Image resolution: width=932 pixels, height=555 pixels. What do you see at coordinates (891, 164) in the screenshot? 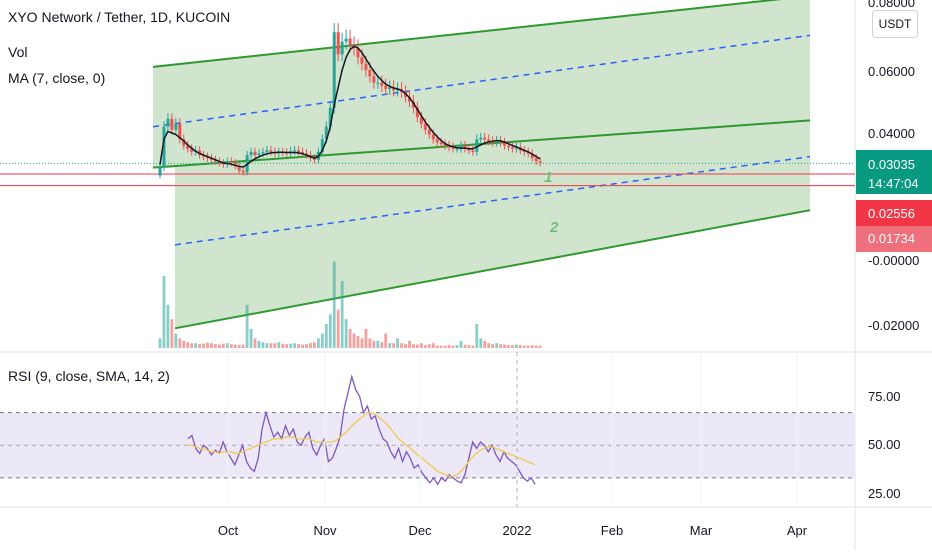
I see `current-price-value: 0.03035` at bounding box center [891, 164].